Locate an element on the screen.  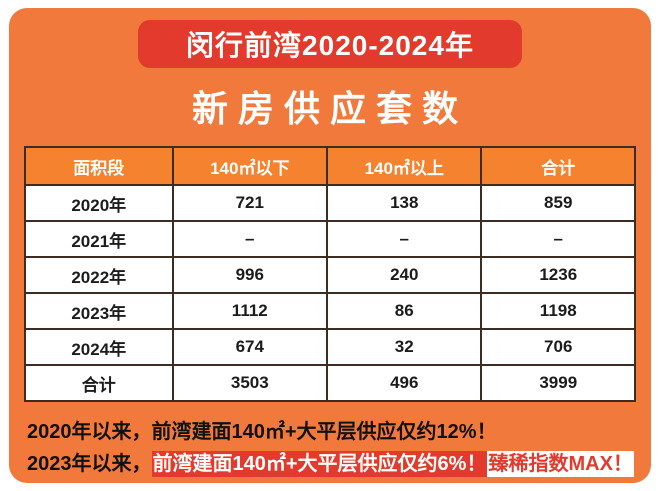
col-header-over-140: 140㎡以上 is located at coordinates (404, 166).